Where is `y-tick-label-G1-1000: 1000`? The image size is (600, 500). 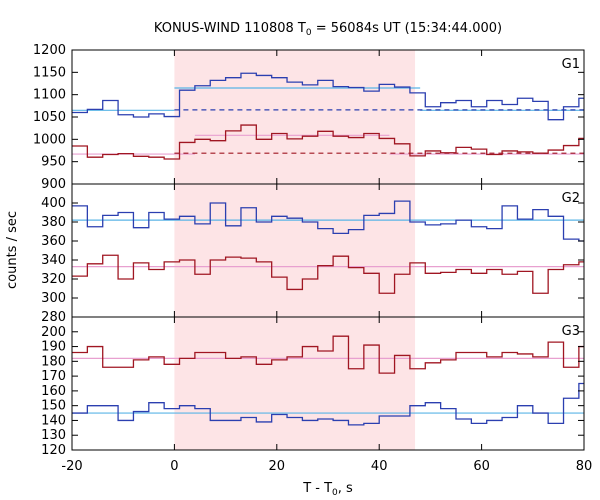 y-tick-label-G1-1000: 1000 is located at coordinates (49, 139).